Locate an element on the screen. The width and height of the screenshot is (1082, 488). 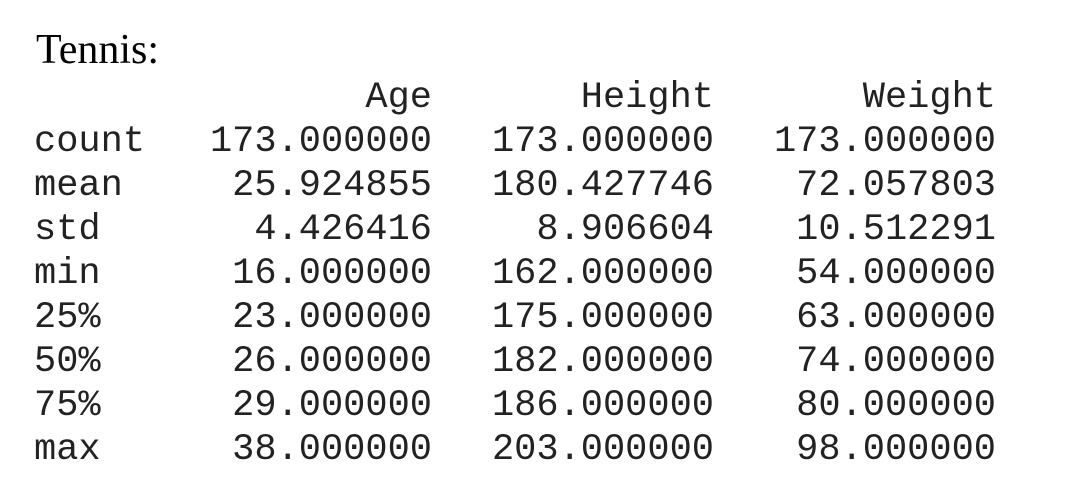
row-label: mean is located at coordinates (78, 186).